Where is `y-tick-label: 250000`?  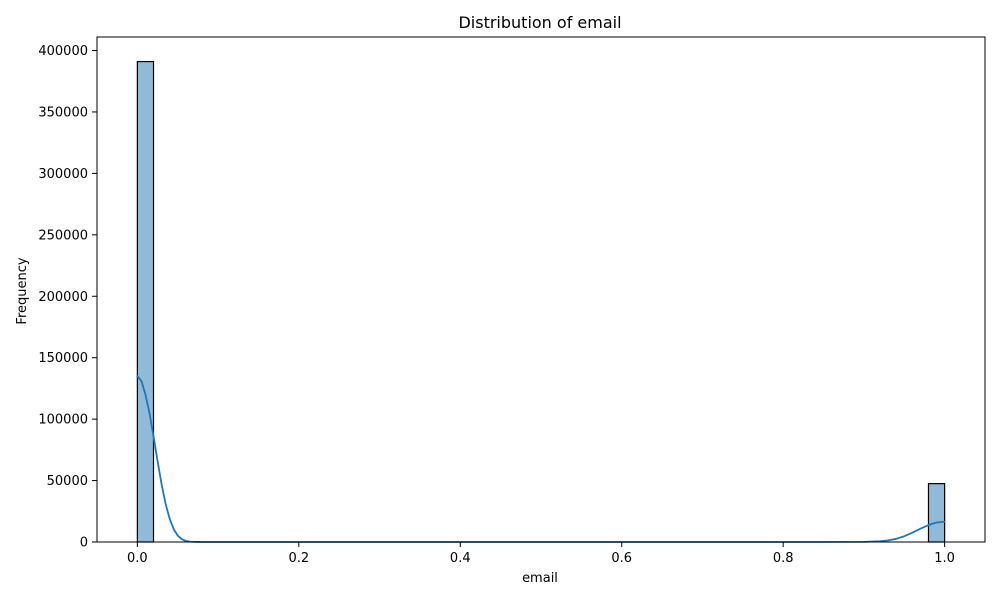
y-tick-label: 250000 is located at coordinates (63, 235).